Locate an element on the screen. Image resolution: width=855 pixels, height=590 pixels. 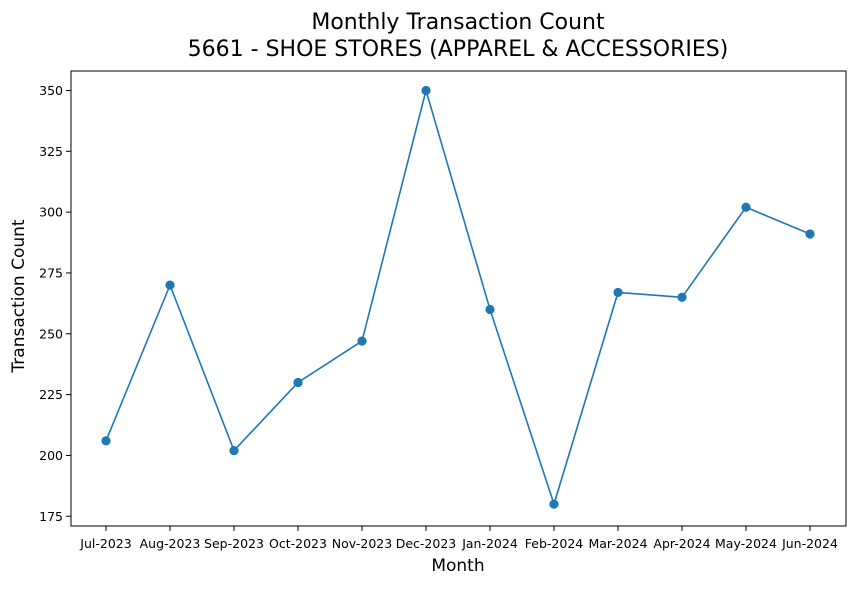
data-point-dec-2023 is located at coordinates (426, 90).